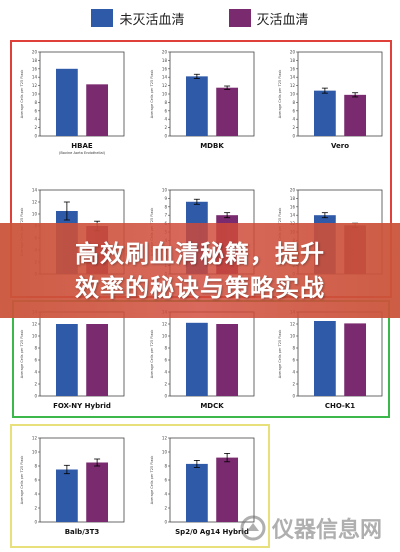  Describe the element at coordinates (212, 532) in the screenshot. I see `chart-title: Sp2/0 Ag14 Hybrid` at that location.